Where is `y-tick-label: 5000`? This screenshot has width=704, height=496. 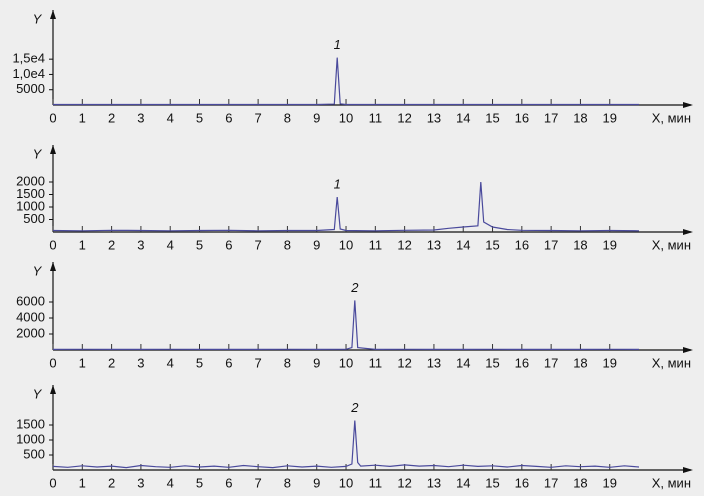 y-tick-label: 5000 is located at coordinates (30, 88).